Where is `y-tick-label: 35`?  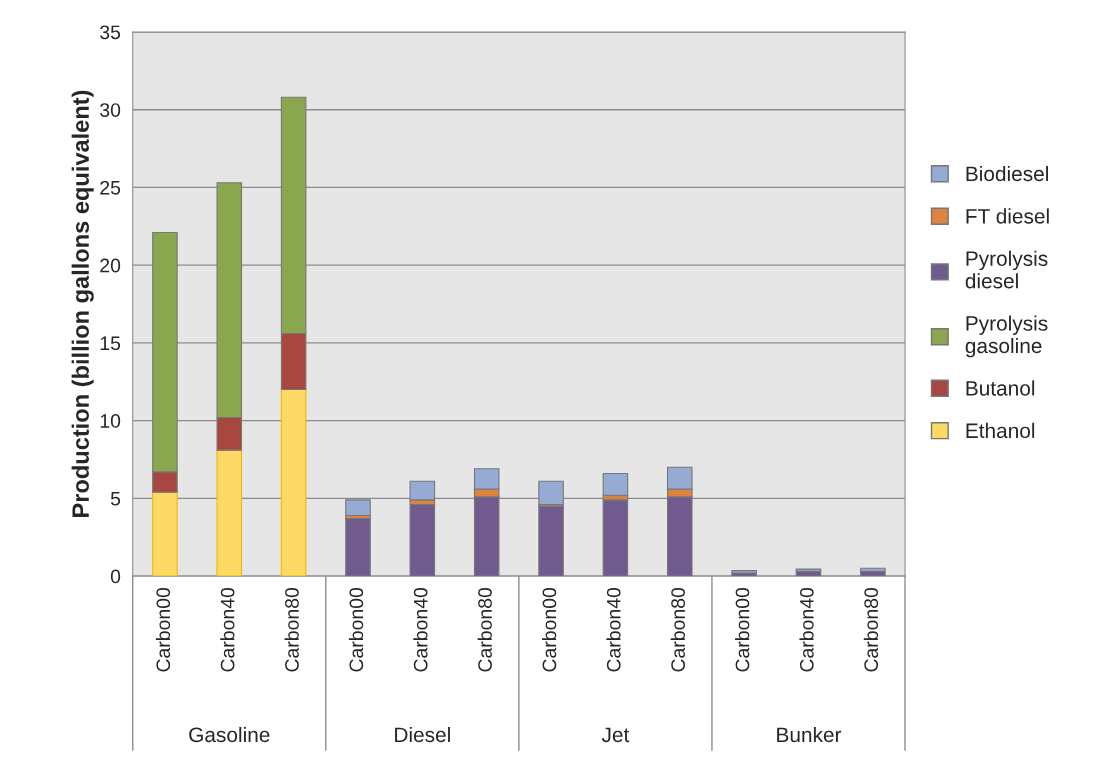
y-tick-label: 35 is located at coordinates (110, 32).